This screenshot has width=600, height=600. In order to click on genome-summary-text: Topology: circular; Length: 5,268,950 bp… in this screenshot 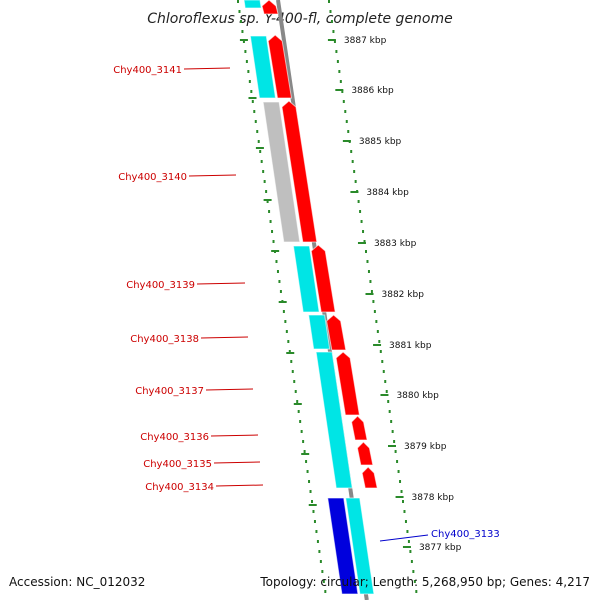, I will do `click(424, 582)`.